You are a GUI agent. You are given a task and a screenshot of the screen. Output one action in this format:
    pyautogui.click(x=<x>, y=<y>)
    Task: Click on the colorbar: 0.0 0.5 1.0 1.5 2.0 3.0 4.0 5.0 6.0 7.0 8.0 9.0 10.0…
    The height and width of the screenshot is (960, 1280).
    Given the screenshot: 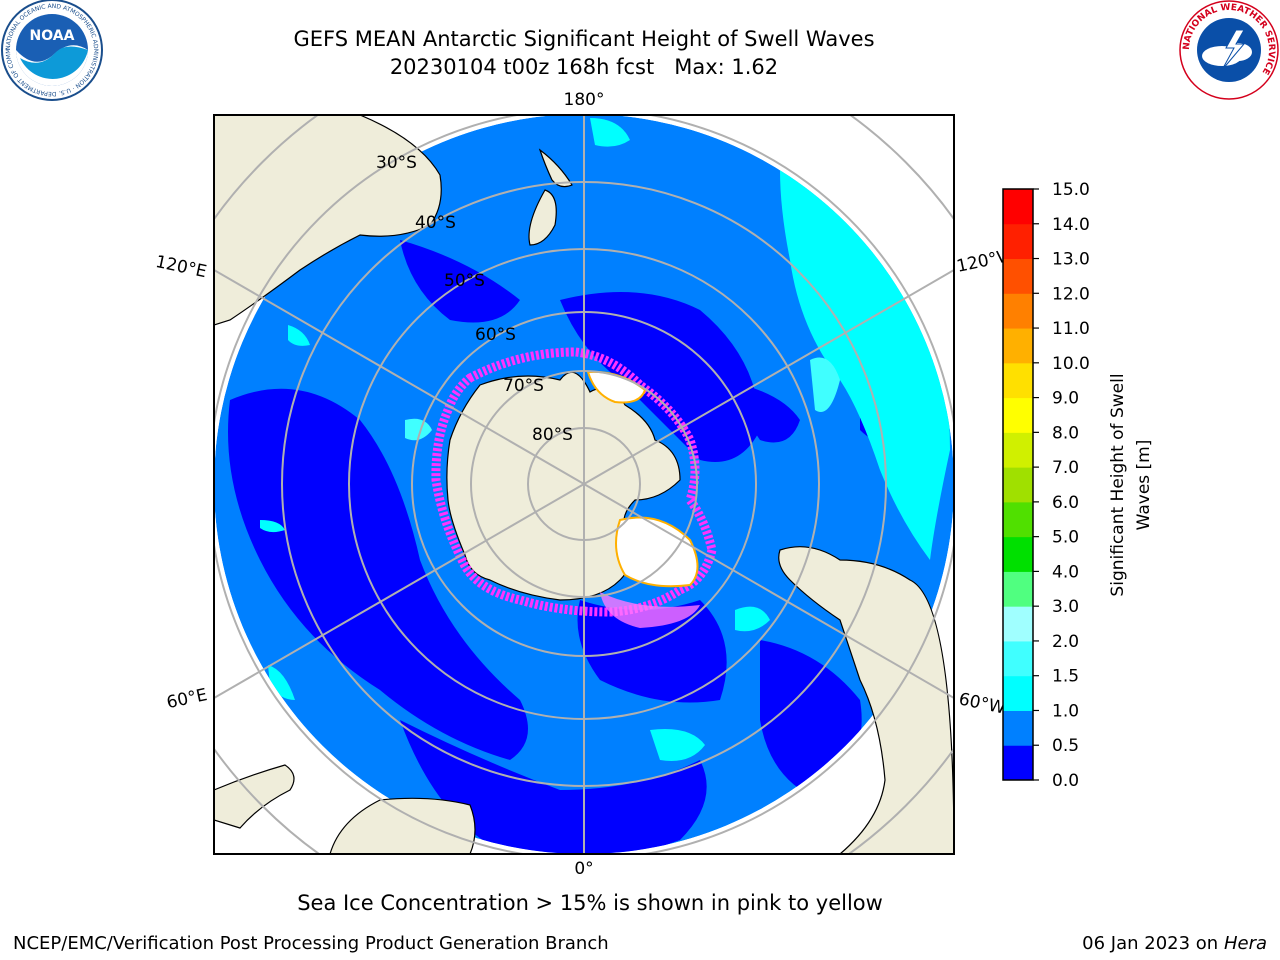 What is the action you would take?
    pyautogui.click(x=1046, y=485)
    